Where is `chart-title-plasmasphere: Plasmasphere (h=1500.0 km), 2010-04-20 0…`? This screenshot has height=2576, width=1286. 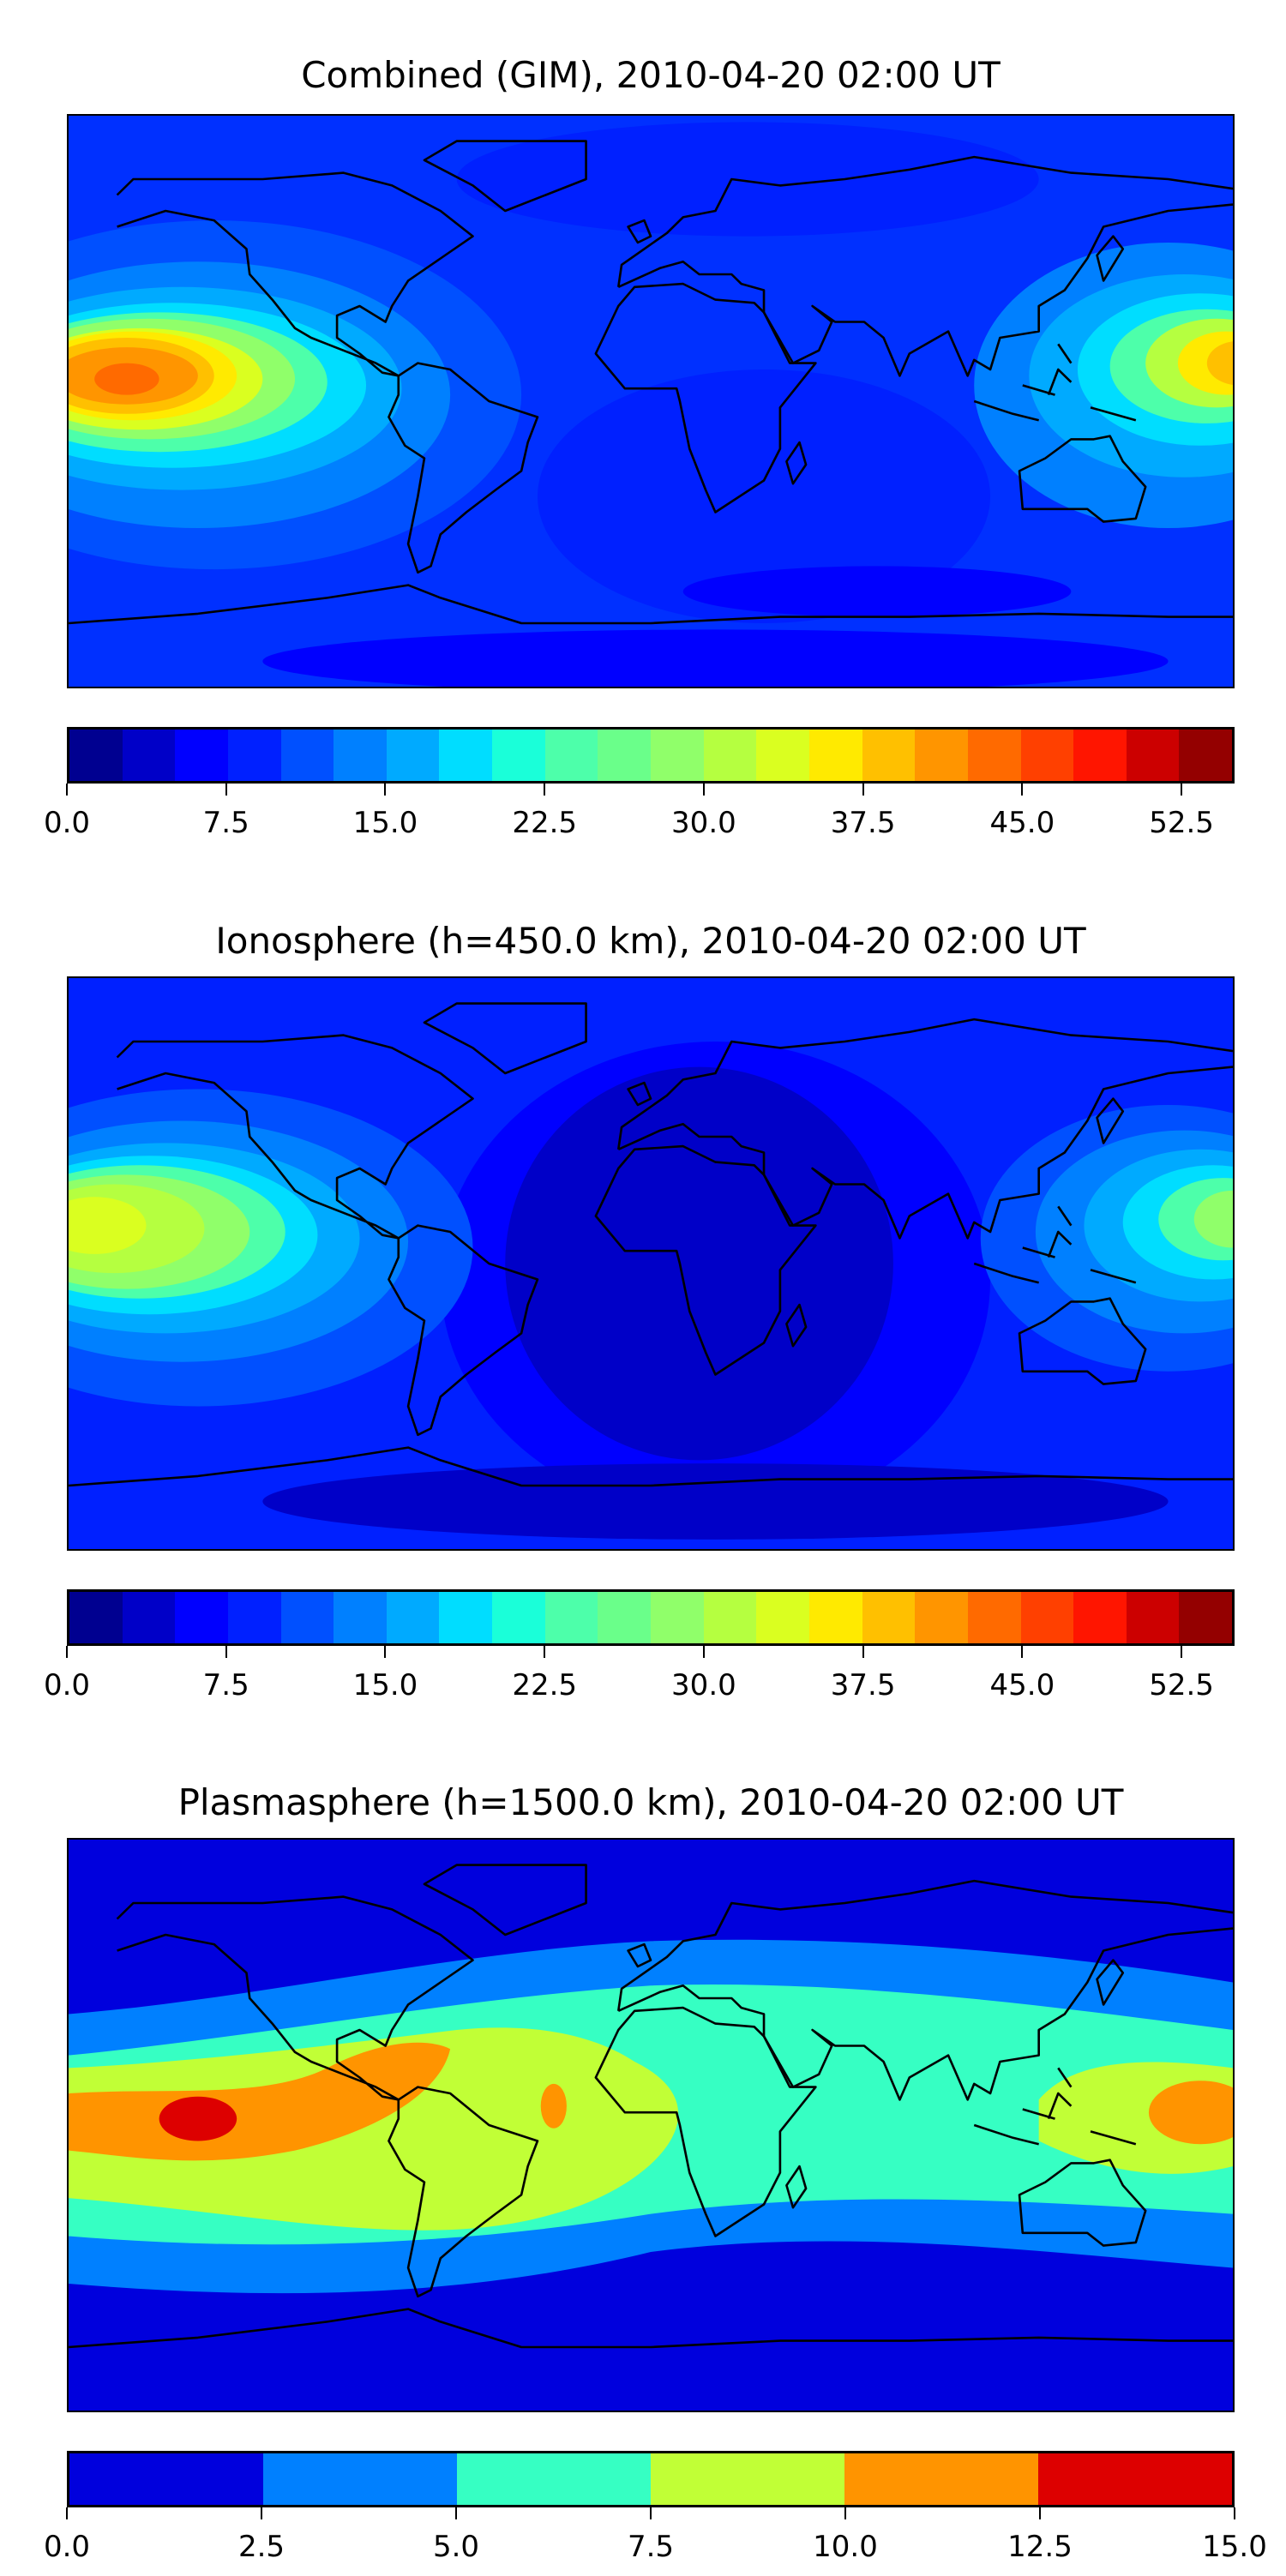 chart-title-plasmasphere: Plasmasphere (h=1500.0 km), 2010-04-20 0… is located at coordinates (650, 1802).